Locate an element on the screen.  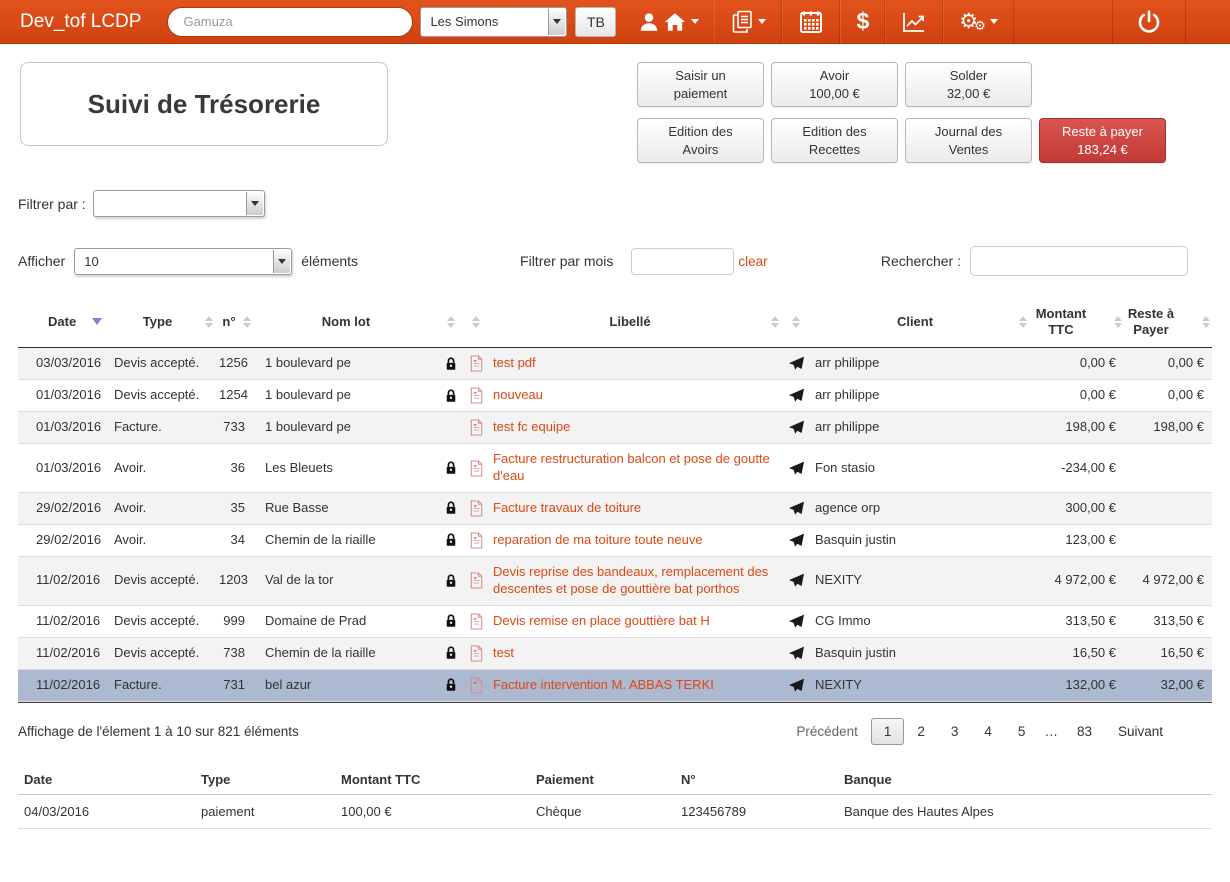
col-header-lock is located at coordinates (451, 321).